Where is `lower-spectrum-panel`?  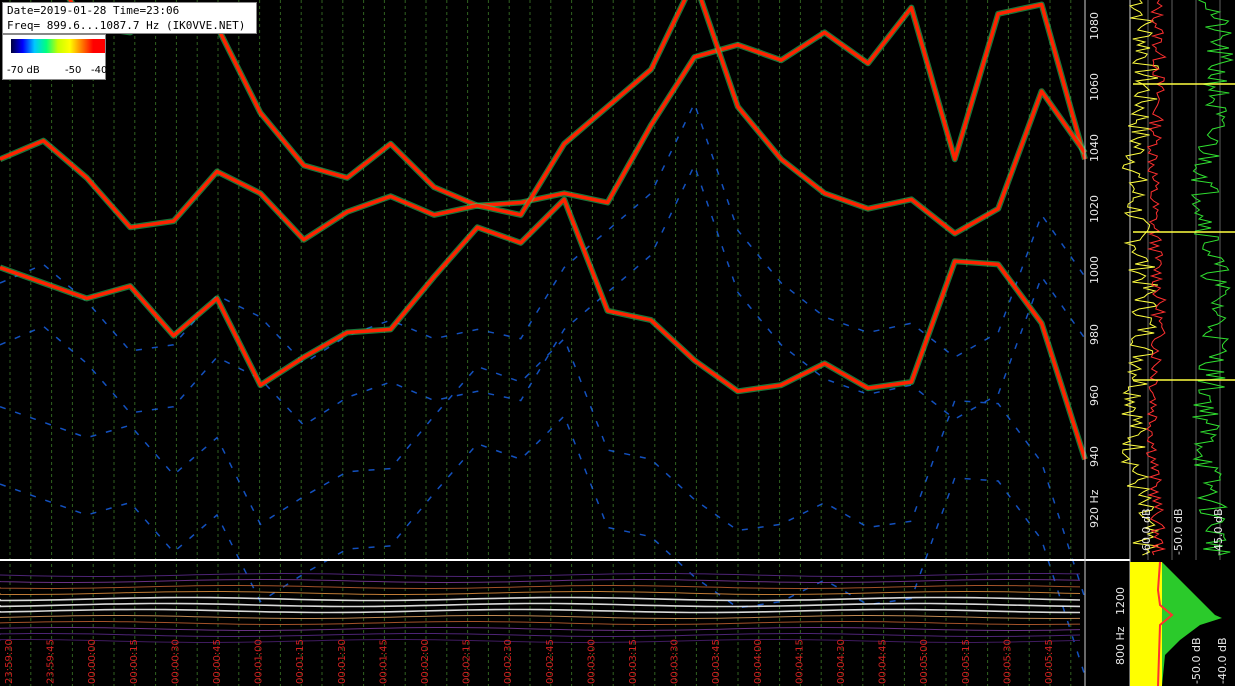 lower-spectrum-panel is located at coordinates (1176, 623).